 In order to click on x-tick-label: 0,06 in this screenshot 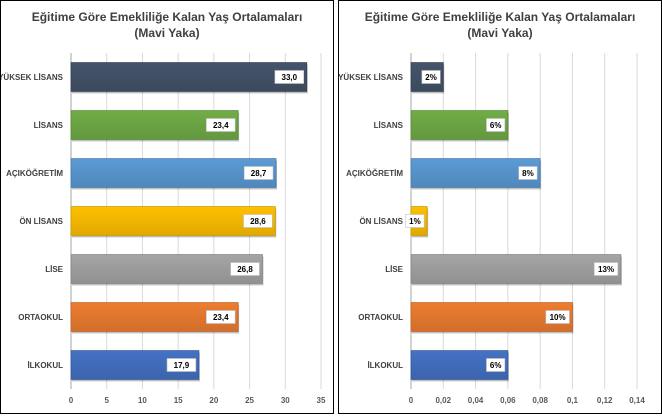, I will do `click(508, 400)`.